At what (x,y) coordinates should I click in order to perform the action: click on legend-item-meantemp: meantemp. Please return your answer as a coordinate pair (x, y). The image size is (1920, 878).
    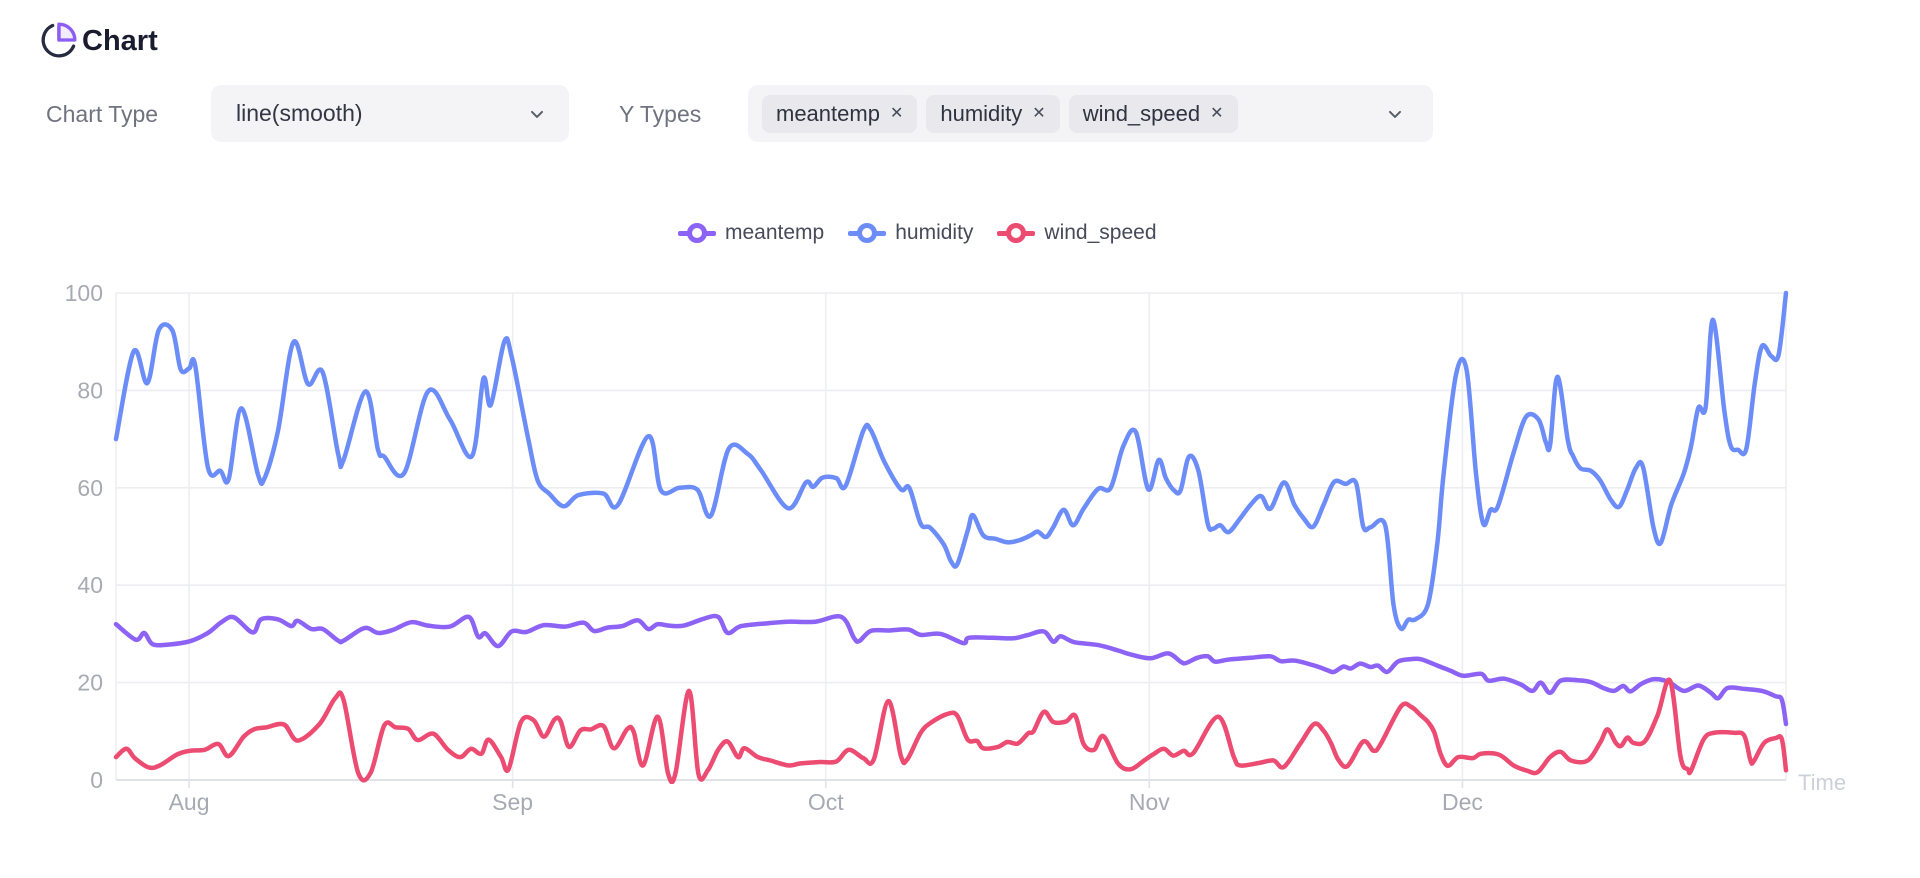
    Looking at the image, I should click on (751, 233).